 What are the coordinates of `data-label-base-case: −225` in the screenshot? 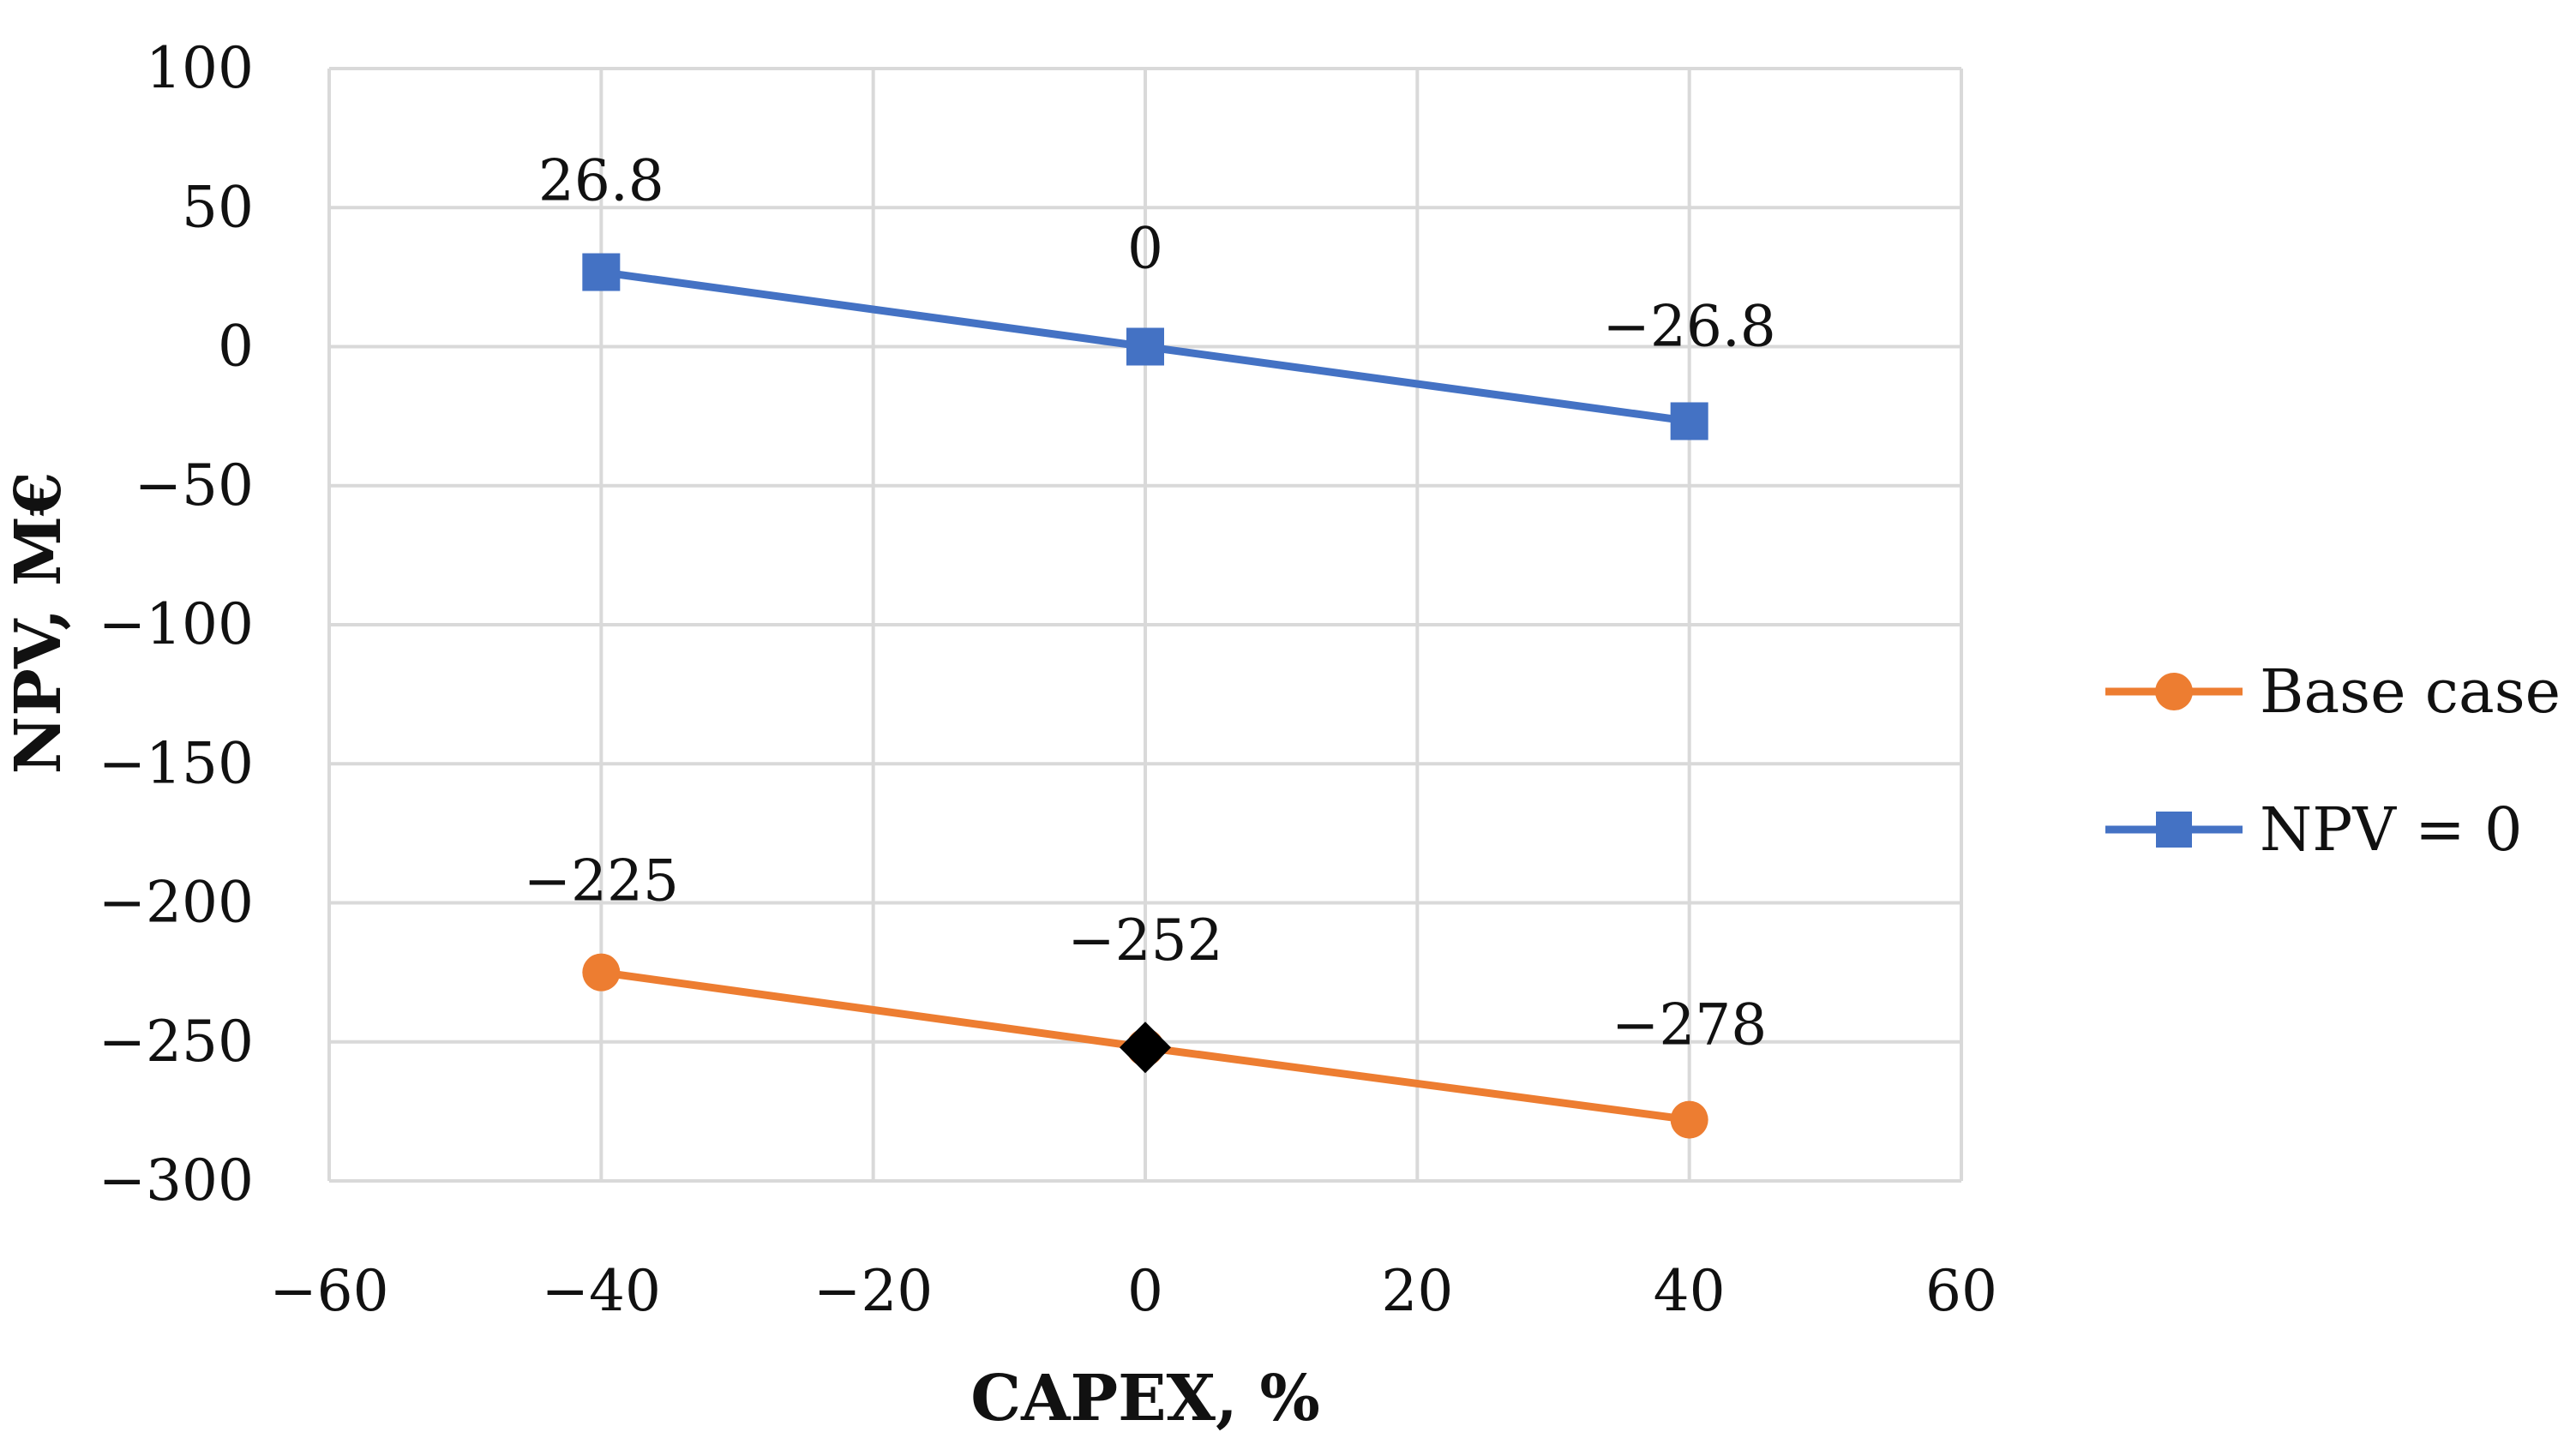 It's located at (601, 881).